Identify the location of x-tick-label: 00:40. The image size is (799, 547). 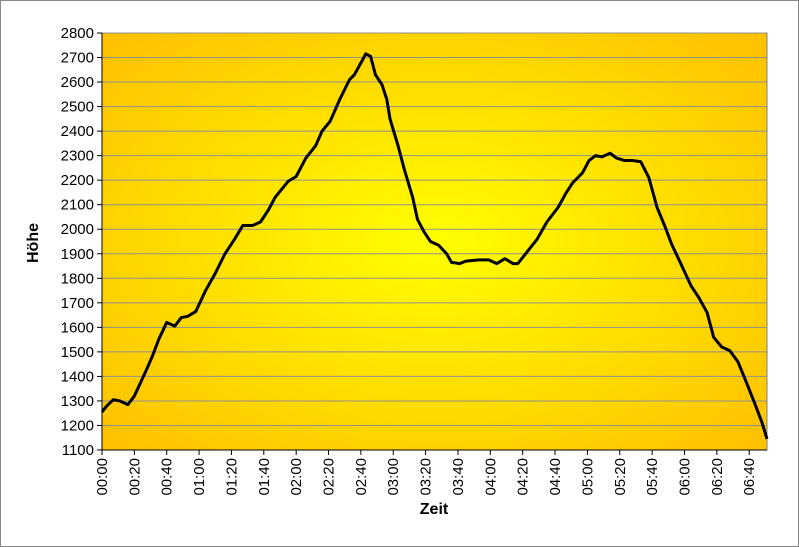
(167, 477).